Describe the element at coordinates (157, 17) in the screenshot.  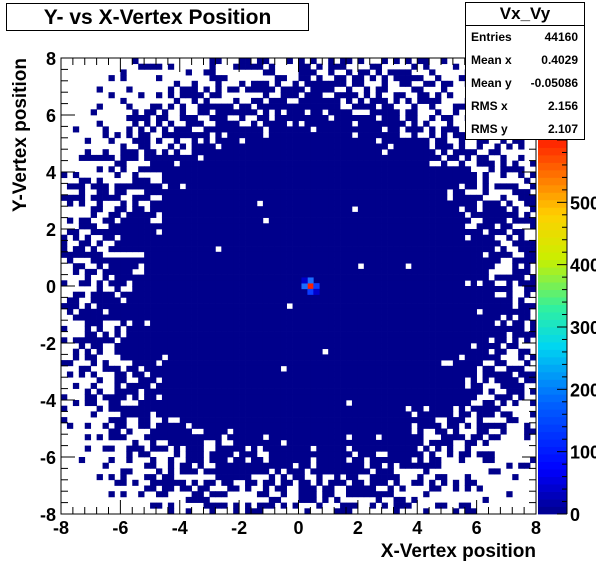
I see `chart-title: Y- vs X-Vertex Position` at that location.